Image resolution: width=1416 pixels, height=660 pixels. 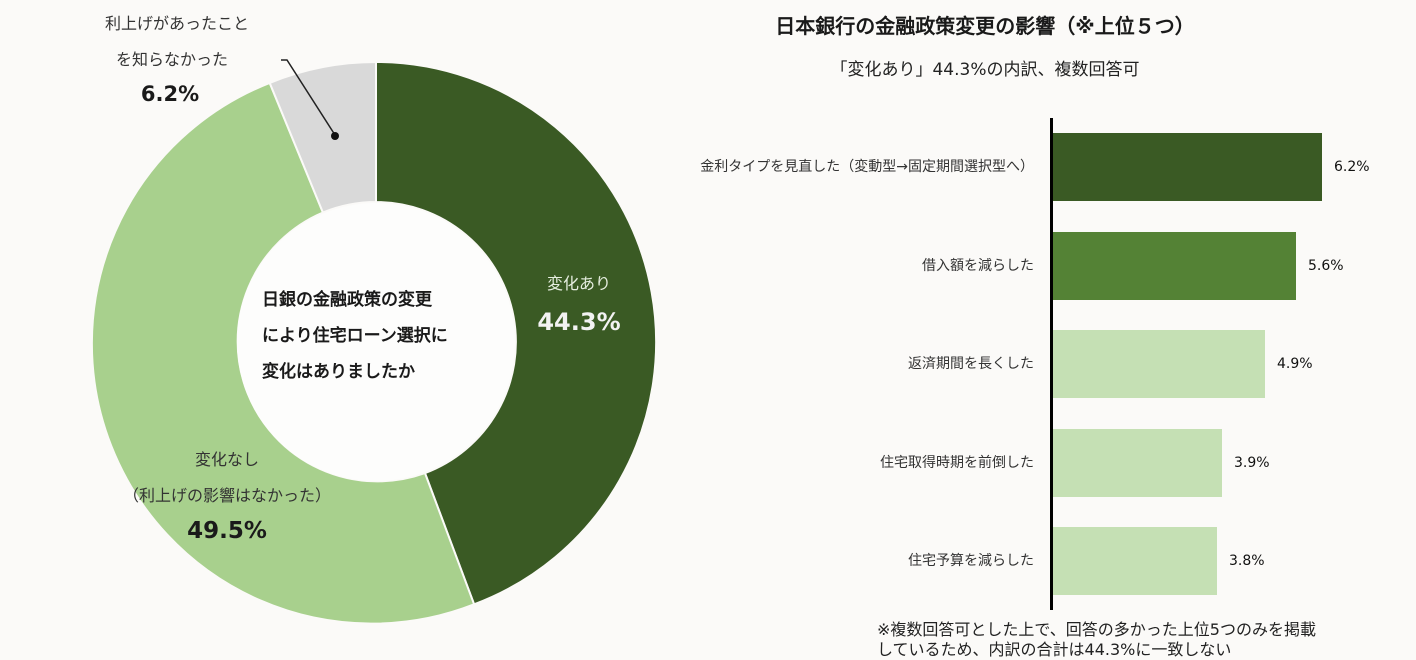 I want to click on bar-label: 返済期間を長くした, so click(x=971, y=364).